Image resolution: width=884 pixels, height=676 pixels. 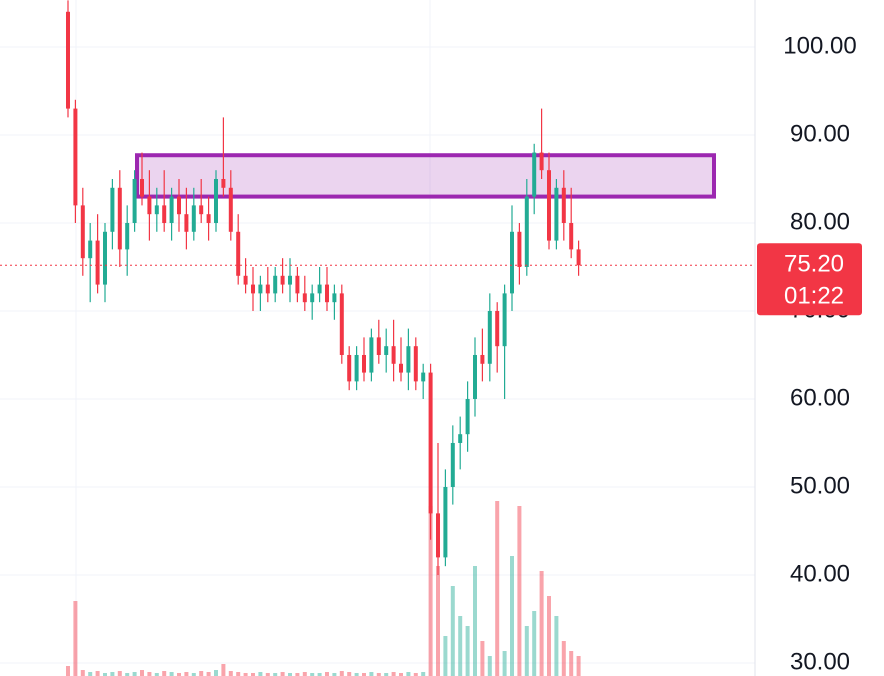 I want to click on countdown-label: 01:22, so click(x=814, y=296).